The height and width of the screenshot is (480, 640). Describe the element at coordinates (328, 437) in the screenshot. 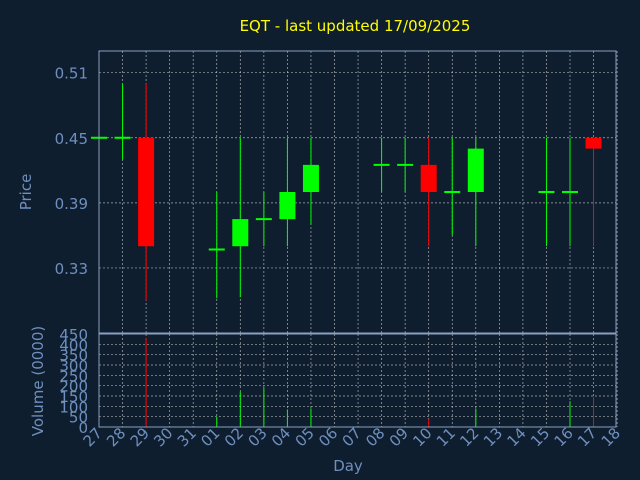

I see `x-tick-label: 06` at that location.